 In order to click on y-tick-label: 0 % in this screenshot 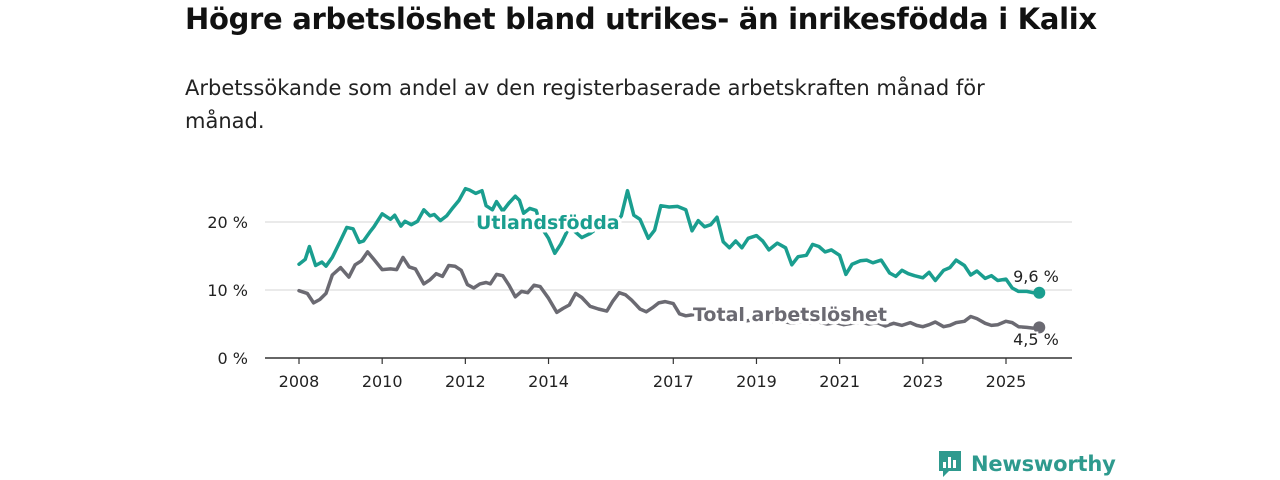, I will do `click(233, 358)`.